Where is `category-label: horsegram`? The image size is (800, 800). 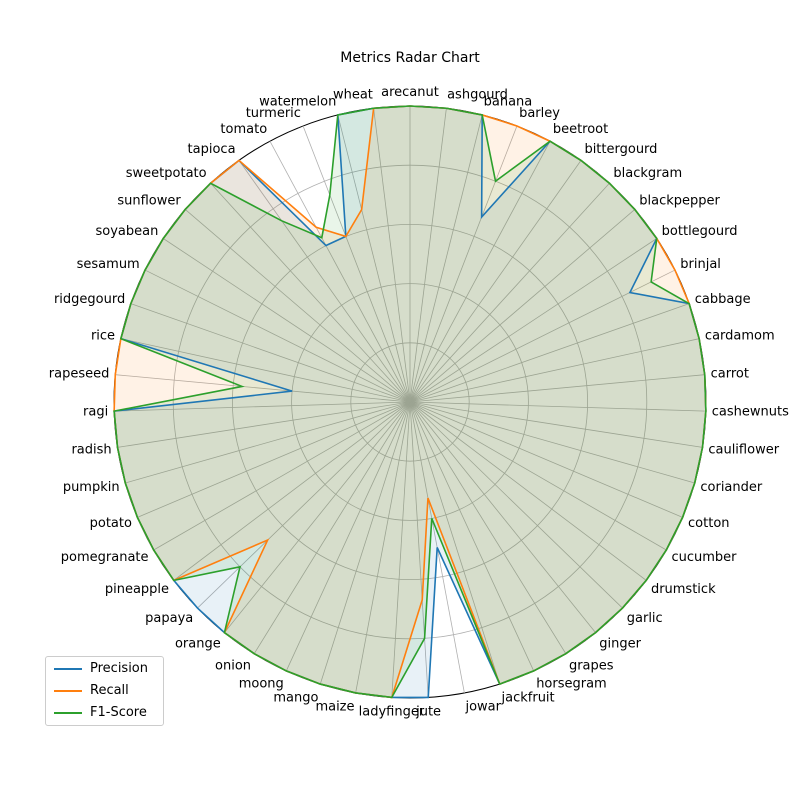
category-label: horsegram is located at coordinates (571, 684).